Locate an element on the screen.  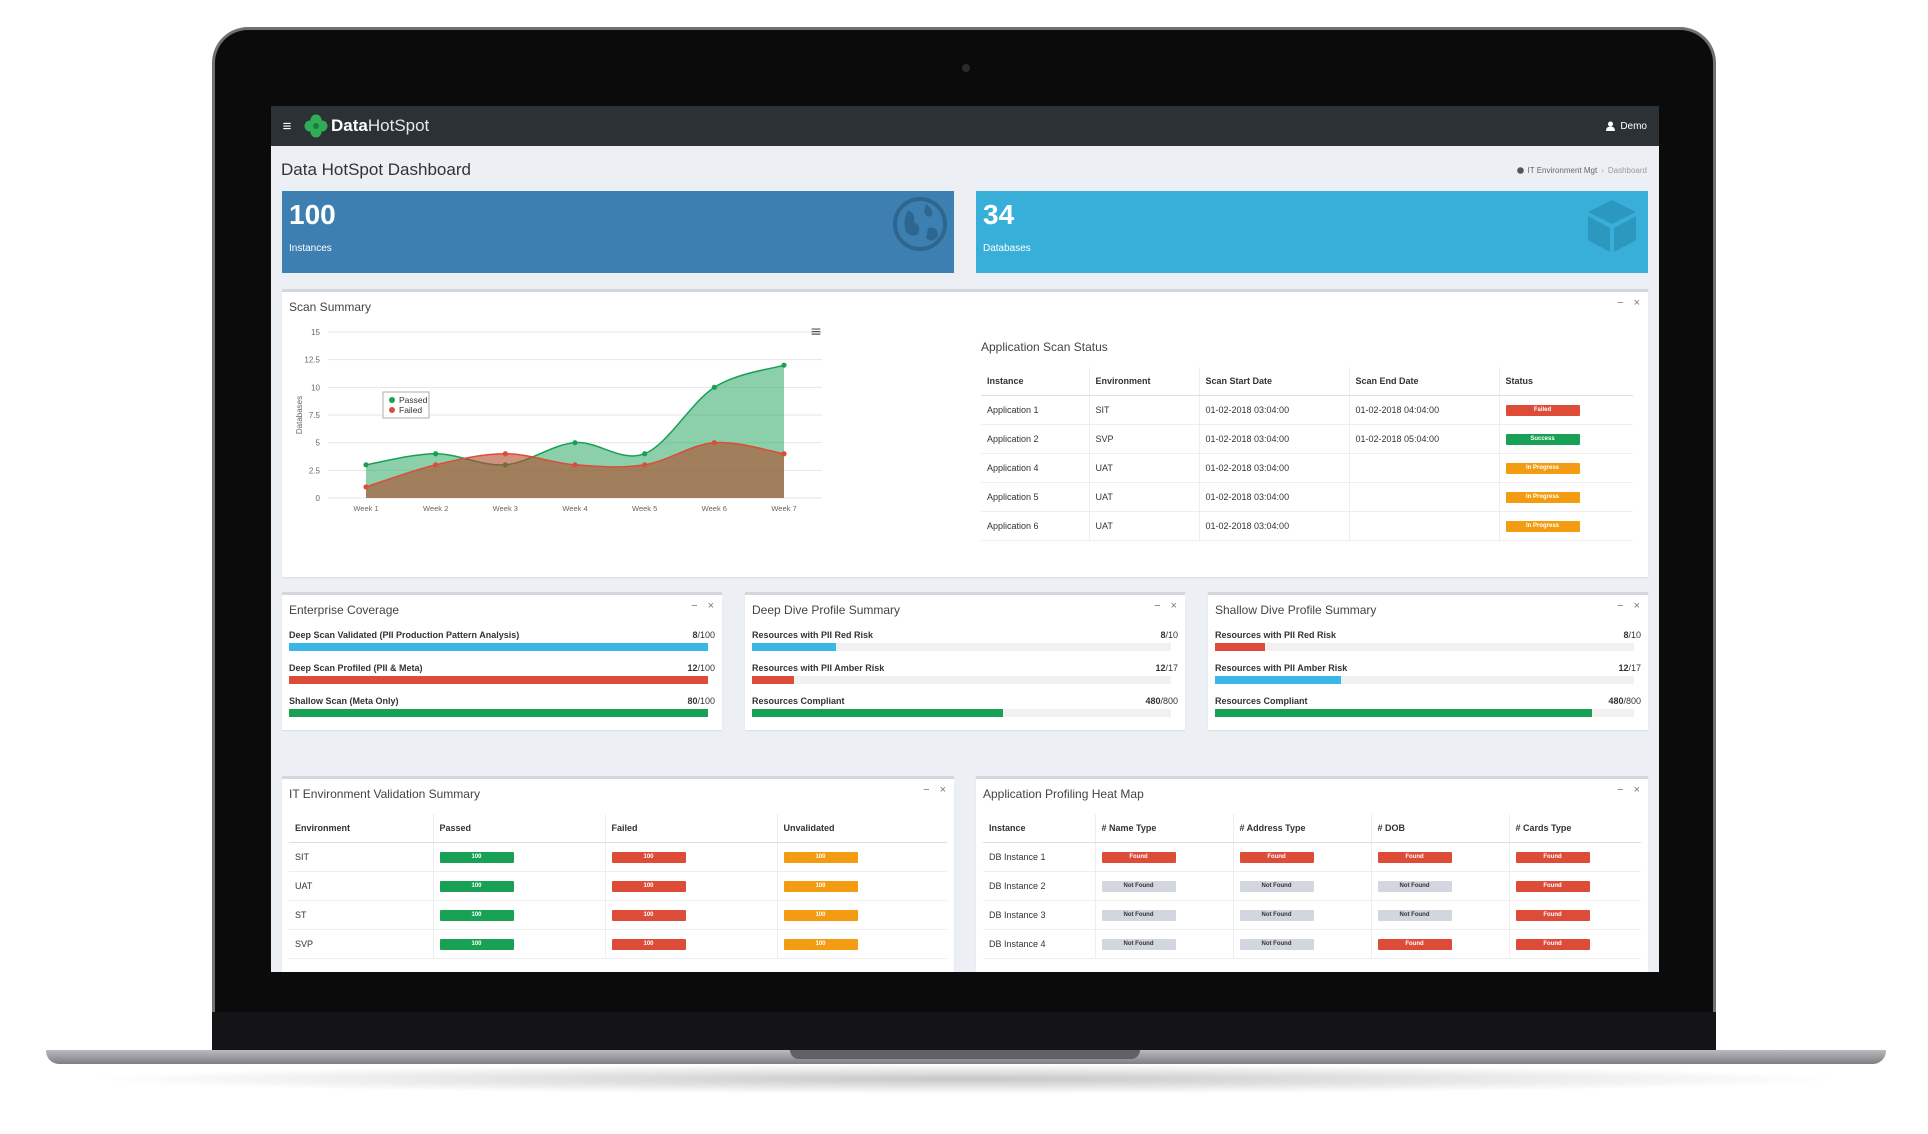
legend-label: Failed is located at coordinates (410, 410).